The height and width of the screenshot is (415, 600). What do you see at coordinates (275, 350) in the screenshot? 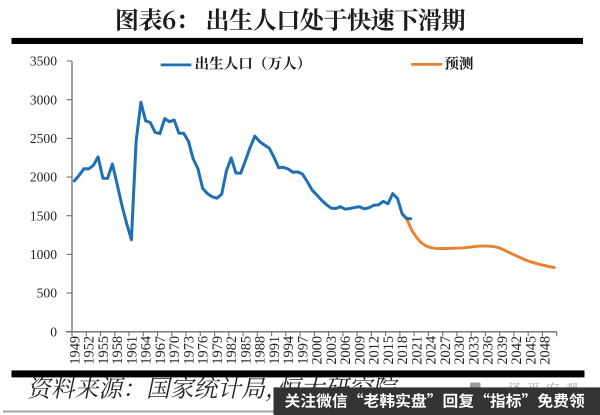
I see `svg-text: 1991` at bounding box center [275, 350].